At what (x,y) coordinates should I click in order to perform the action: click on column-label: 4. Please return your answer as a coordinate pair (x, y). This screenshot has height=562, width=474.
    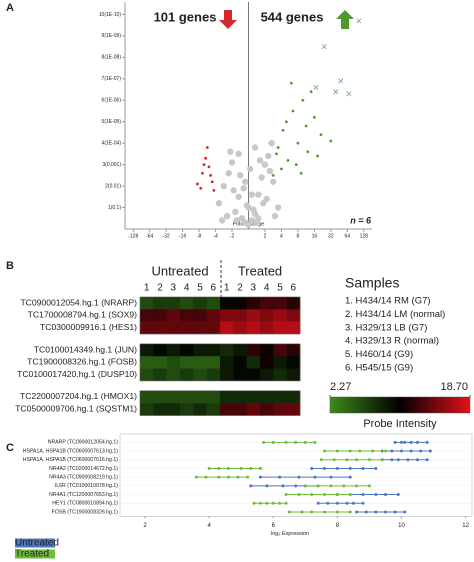
    Looking at the image, I should click on (267, 288).